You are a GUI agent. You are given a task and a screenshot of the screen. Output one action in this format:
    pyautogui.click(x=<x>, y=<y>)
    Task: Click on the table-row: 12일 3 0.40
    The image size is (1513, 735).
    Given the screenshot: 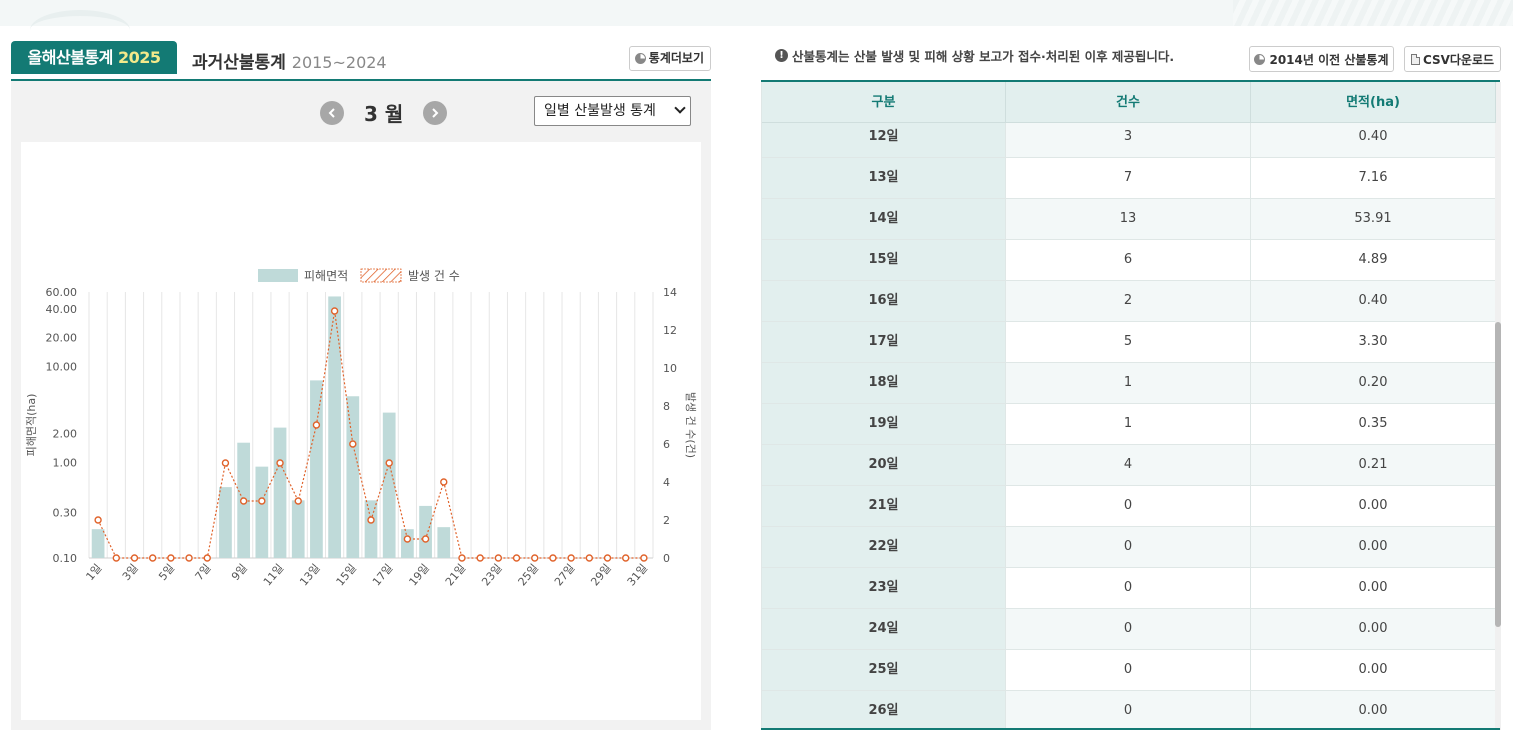 What is the action you would take?
    pyautogui.click(x=1129, y=137)
    